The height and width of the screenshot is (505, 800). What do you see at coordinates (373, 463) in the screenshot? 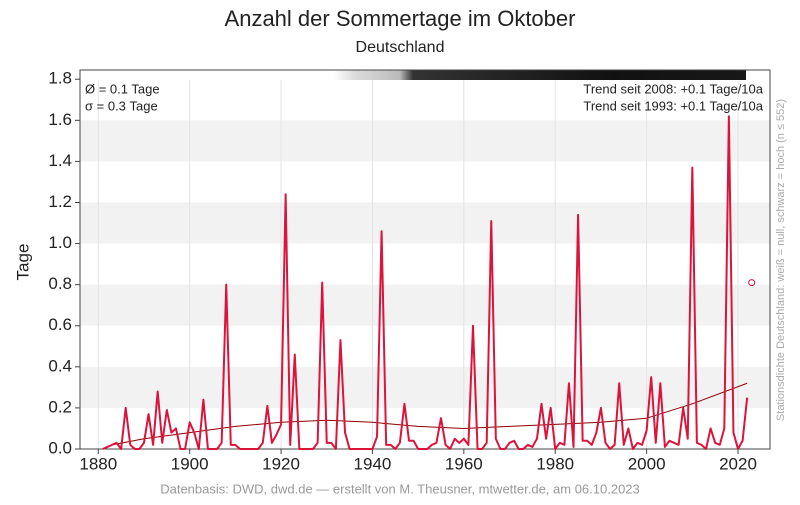
I see `x-tick-label: 1940` at bounding box center [373, 463].